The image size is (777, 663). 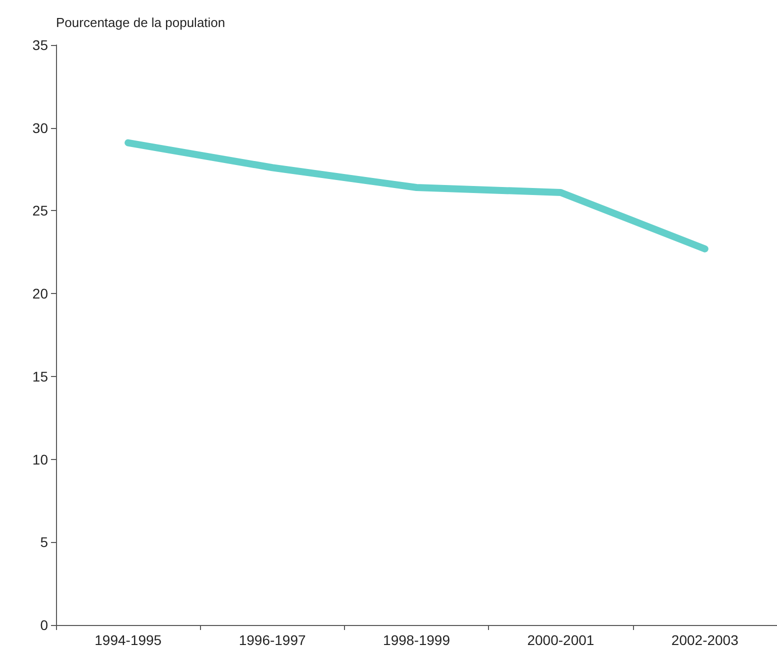 What do you see at coordinates (44, 542) in the screenshot?
I see `y-tick-label: 5` at bounding box center [44, 542].